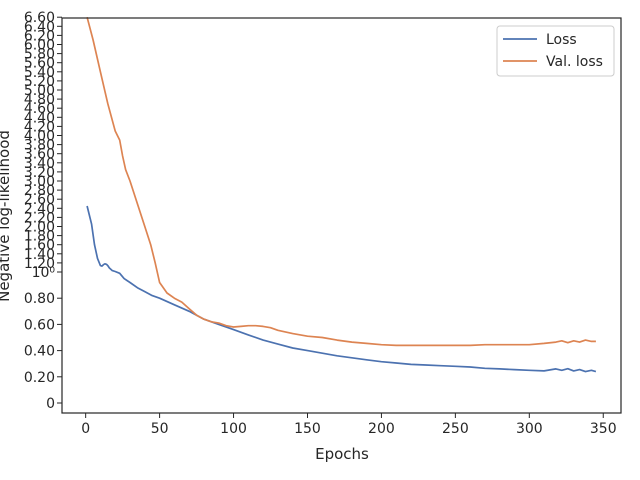  Describe the element at coordinates (39, 73) in the screenshot. I see `y-tick-label: 5.40` at that location.